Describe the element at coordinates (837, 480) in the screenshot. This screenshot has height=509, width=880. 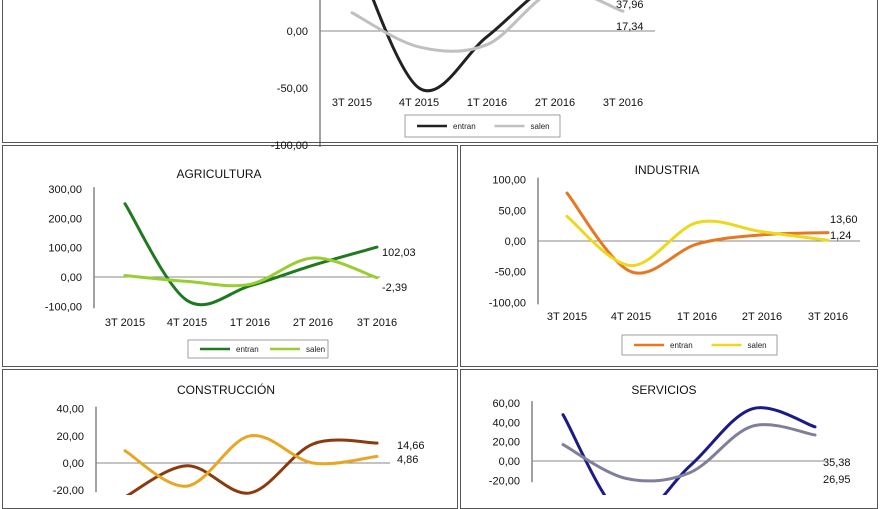
I see `data-label-salen: 26,95` at that location.